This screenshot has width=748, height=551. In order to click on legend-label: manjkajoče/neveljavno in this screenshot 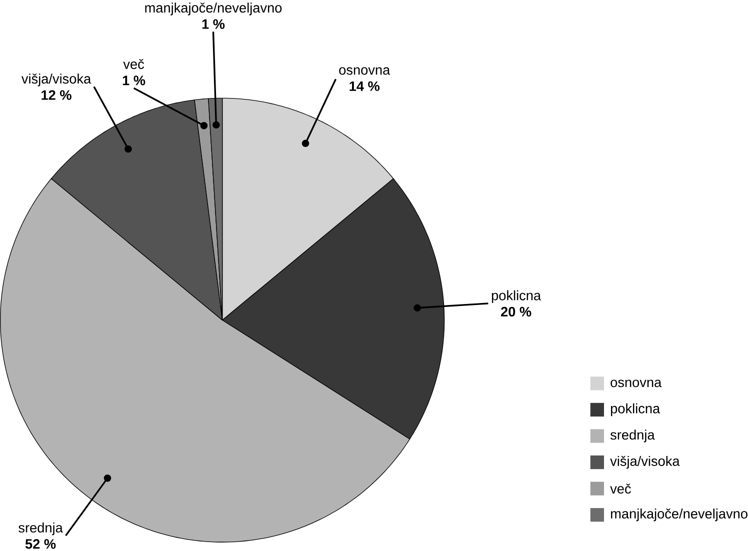, I will do `click(679, 515)`.